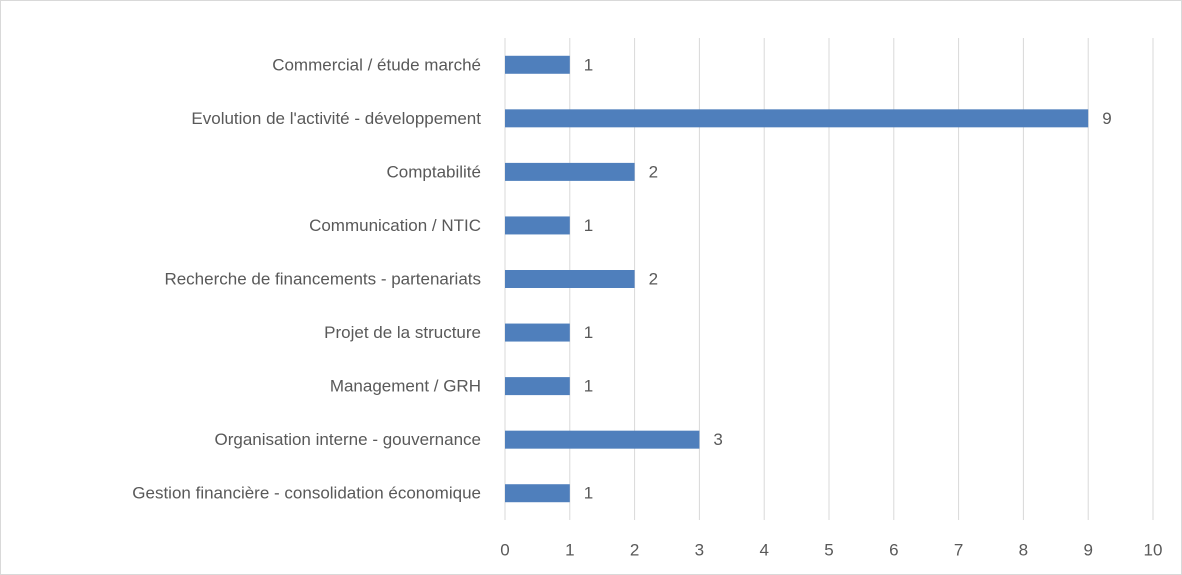 The image size is (1182, 575). Describe the element at coordinates (717, 439) in the screenshot. I see `data-label: 3` at that location.